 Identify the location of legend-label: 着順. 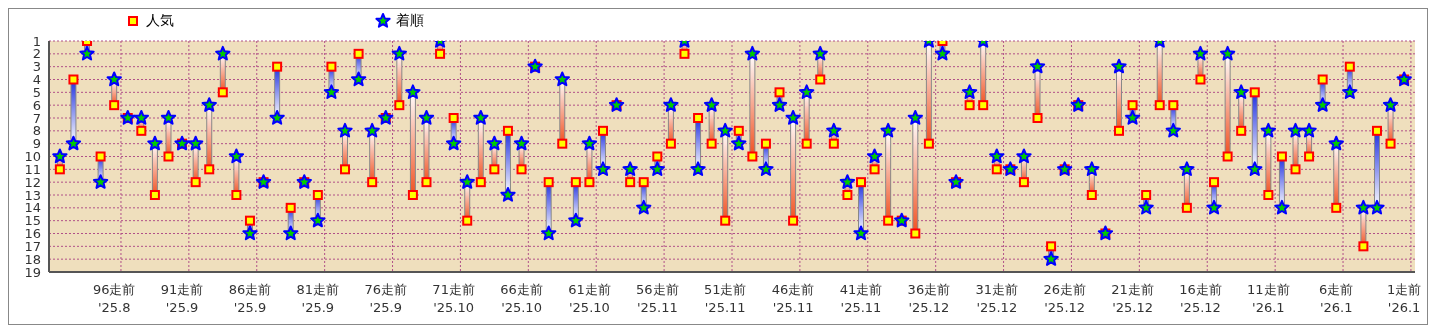
(410, 21).